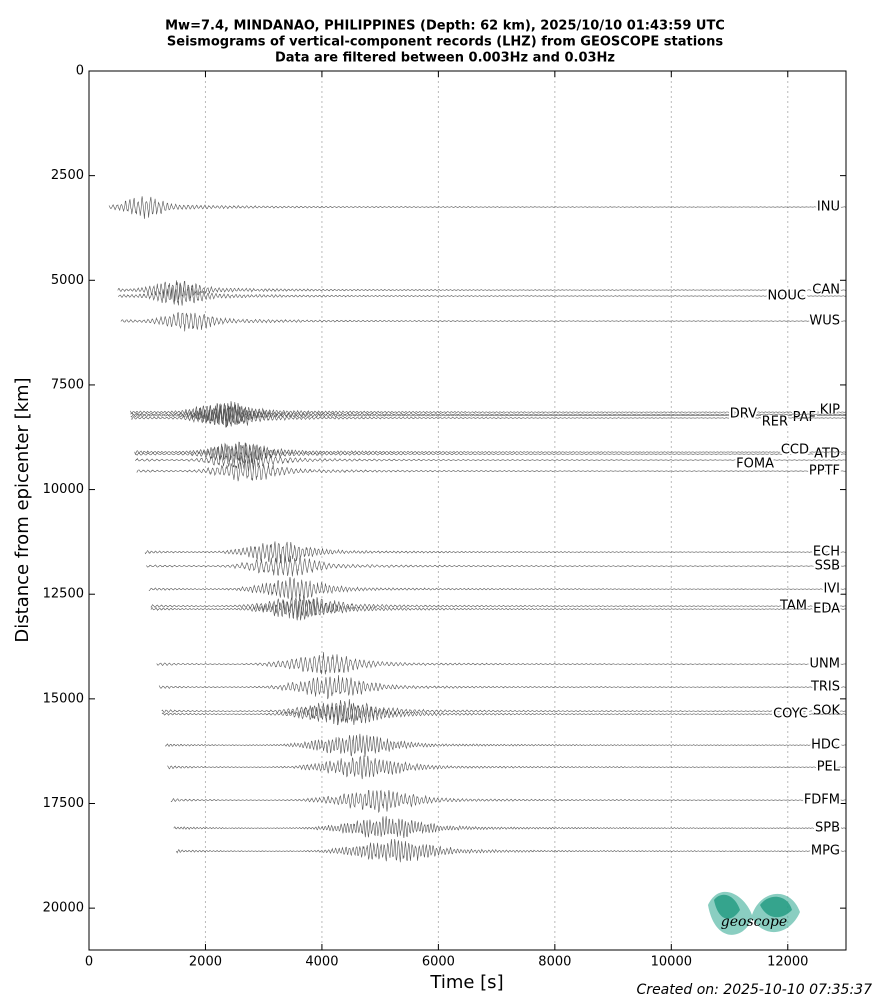  What do you see at coordinates (63, 594) in the screenshot?
I see `y-tick-label: 12500` at bounding box center [63, 594].